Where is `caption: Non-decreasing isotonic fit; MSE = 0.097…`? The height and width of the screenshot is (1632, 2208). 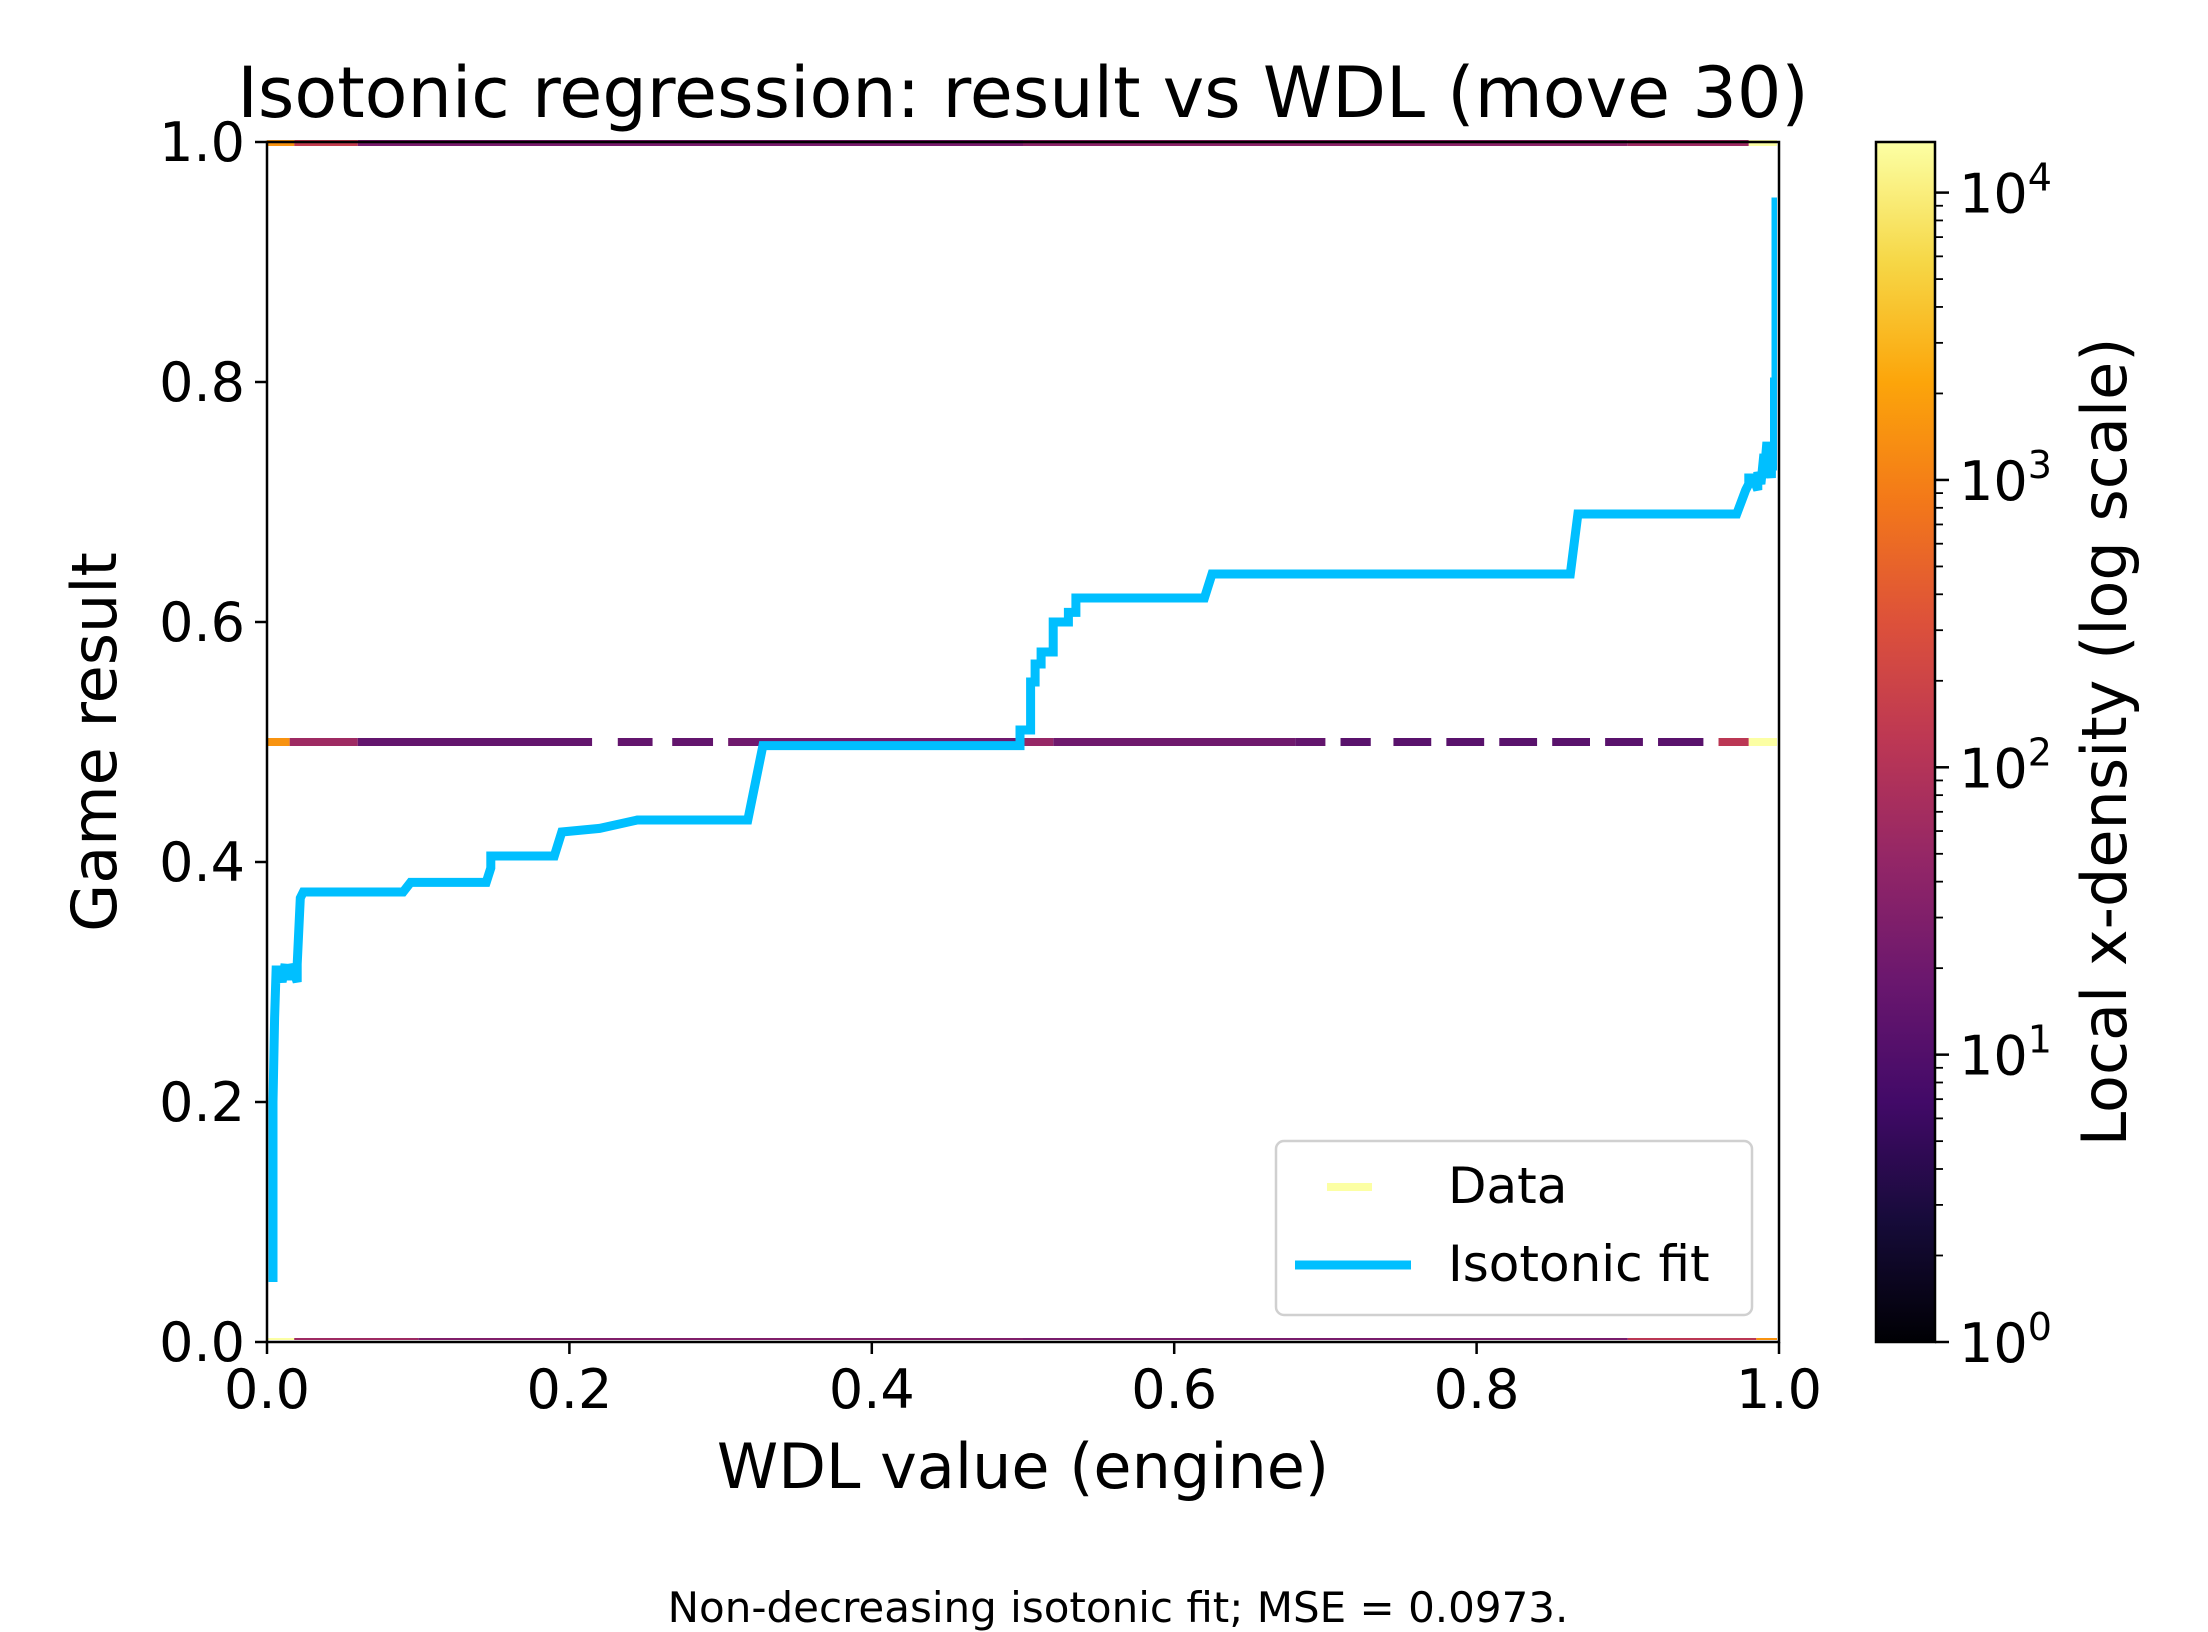 caption: Non-decreasing isotonic fit; MSE = 0.097… is located at coordinates (1118, 1607).